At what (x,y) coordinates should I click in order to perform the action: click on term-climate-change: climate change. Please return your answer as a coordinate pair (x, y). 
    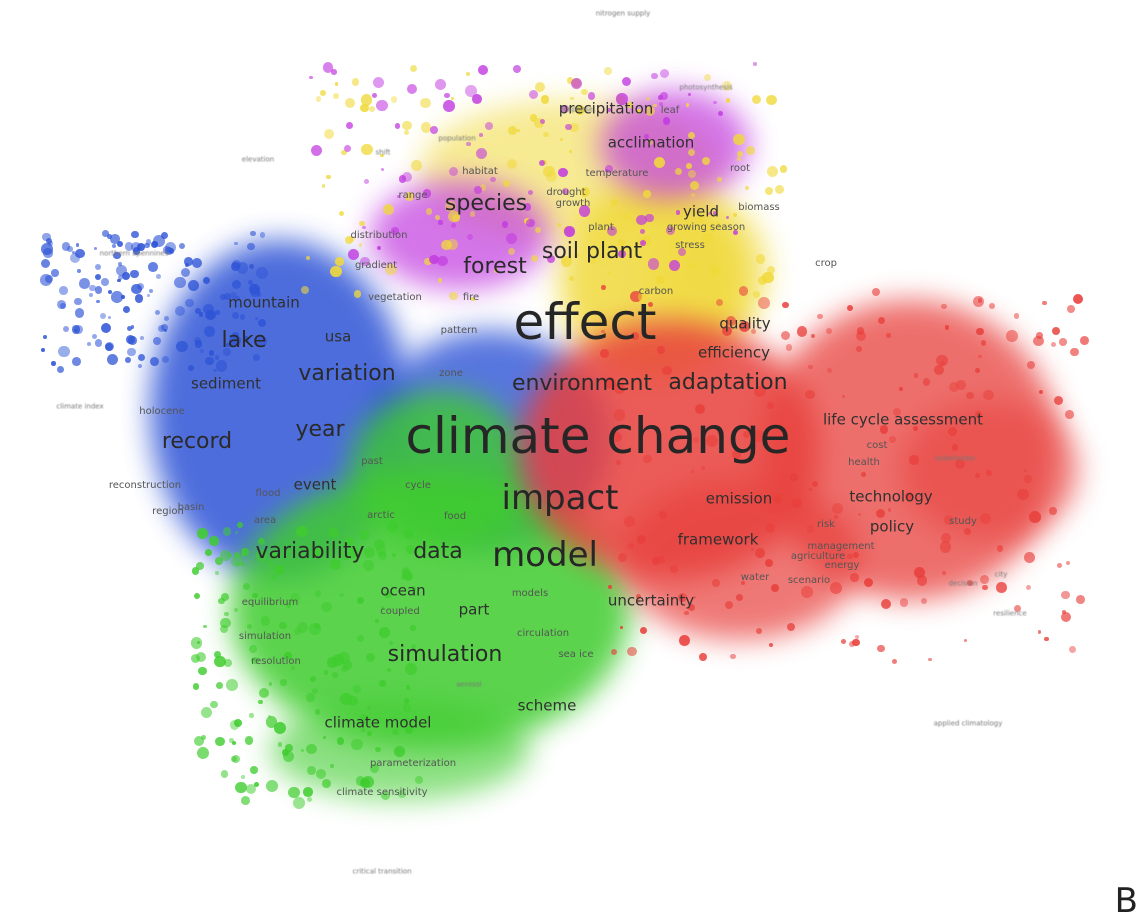
    Looking at the image, I should click on (598, 436).